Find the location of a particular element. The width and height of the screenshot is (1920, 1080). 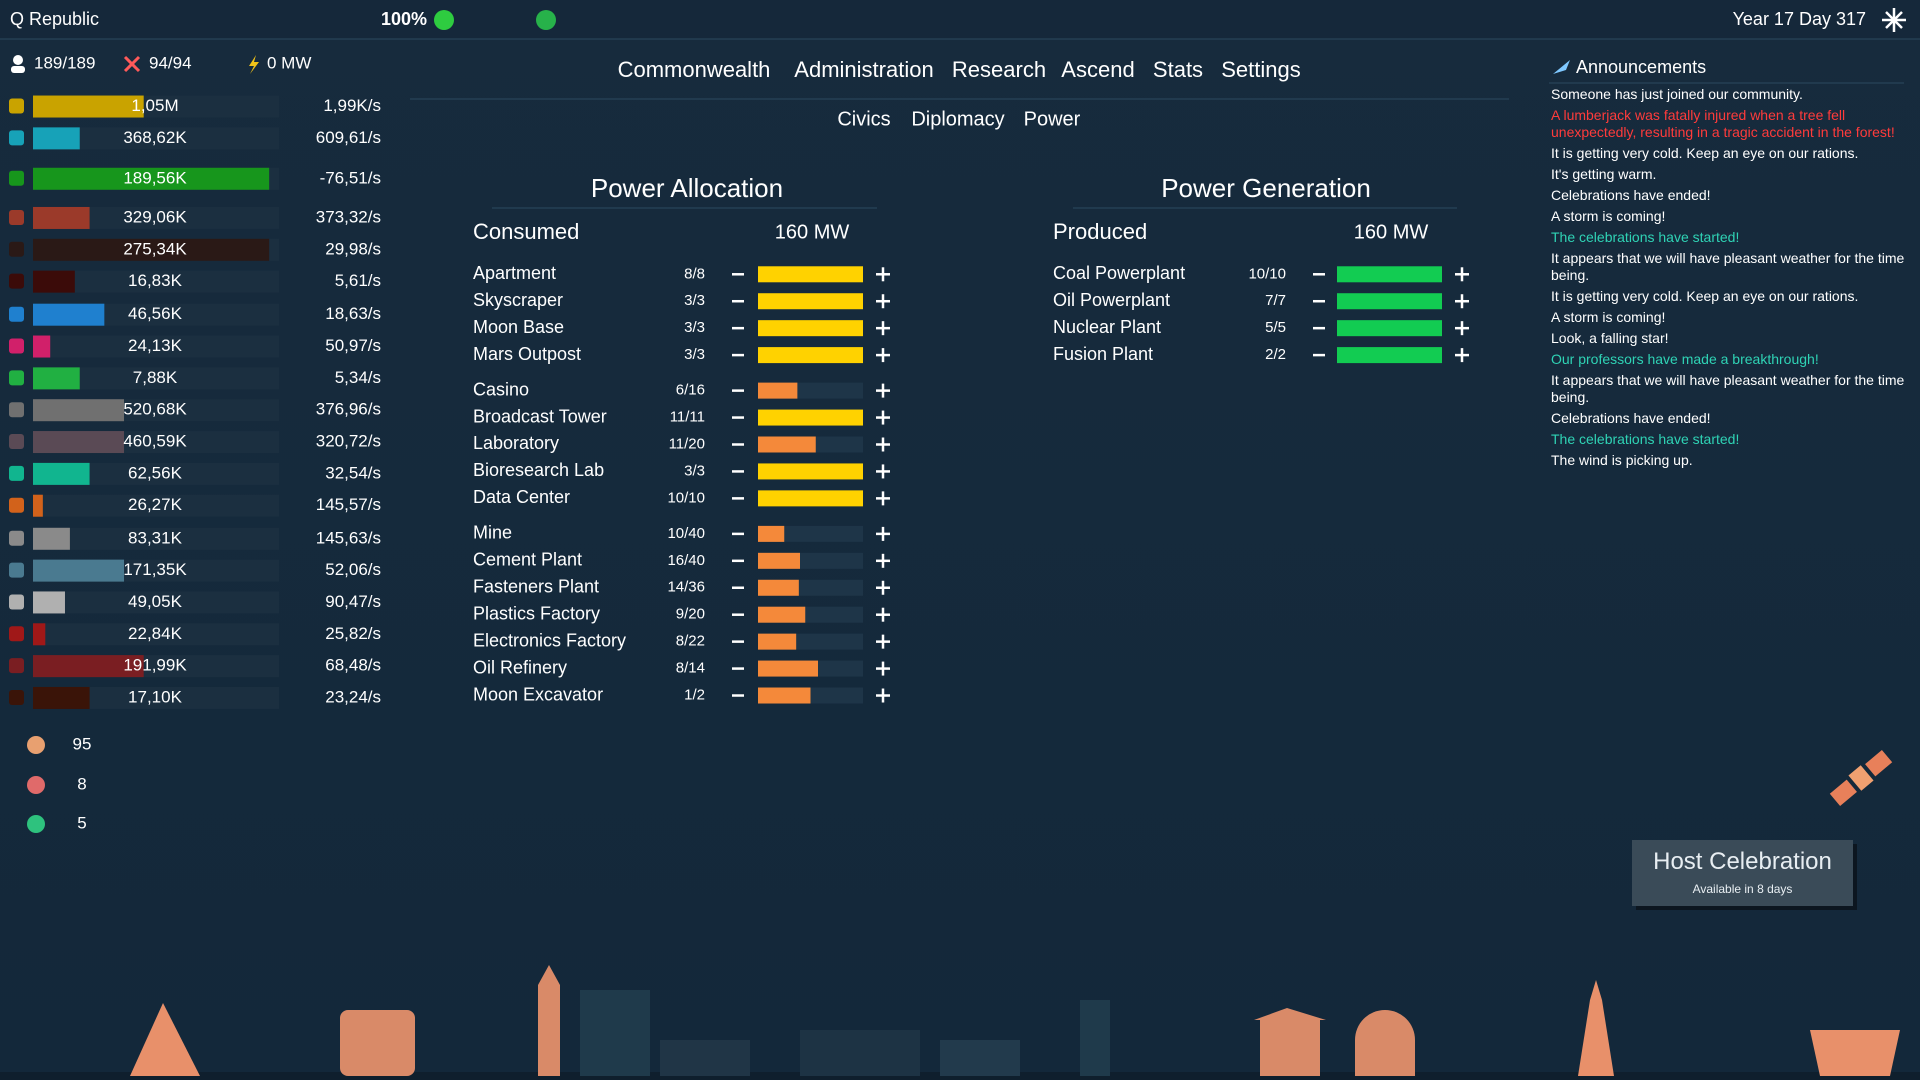

resource-amount: 171,35K is located at coordinates (155, 569).